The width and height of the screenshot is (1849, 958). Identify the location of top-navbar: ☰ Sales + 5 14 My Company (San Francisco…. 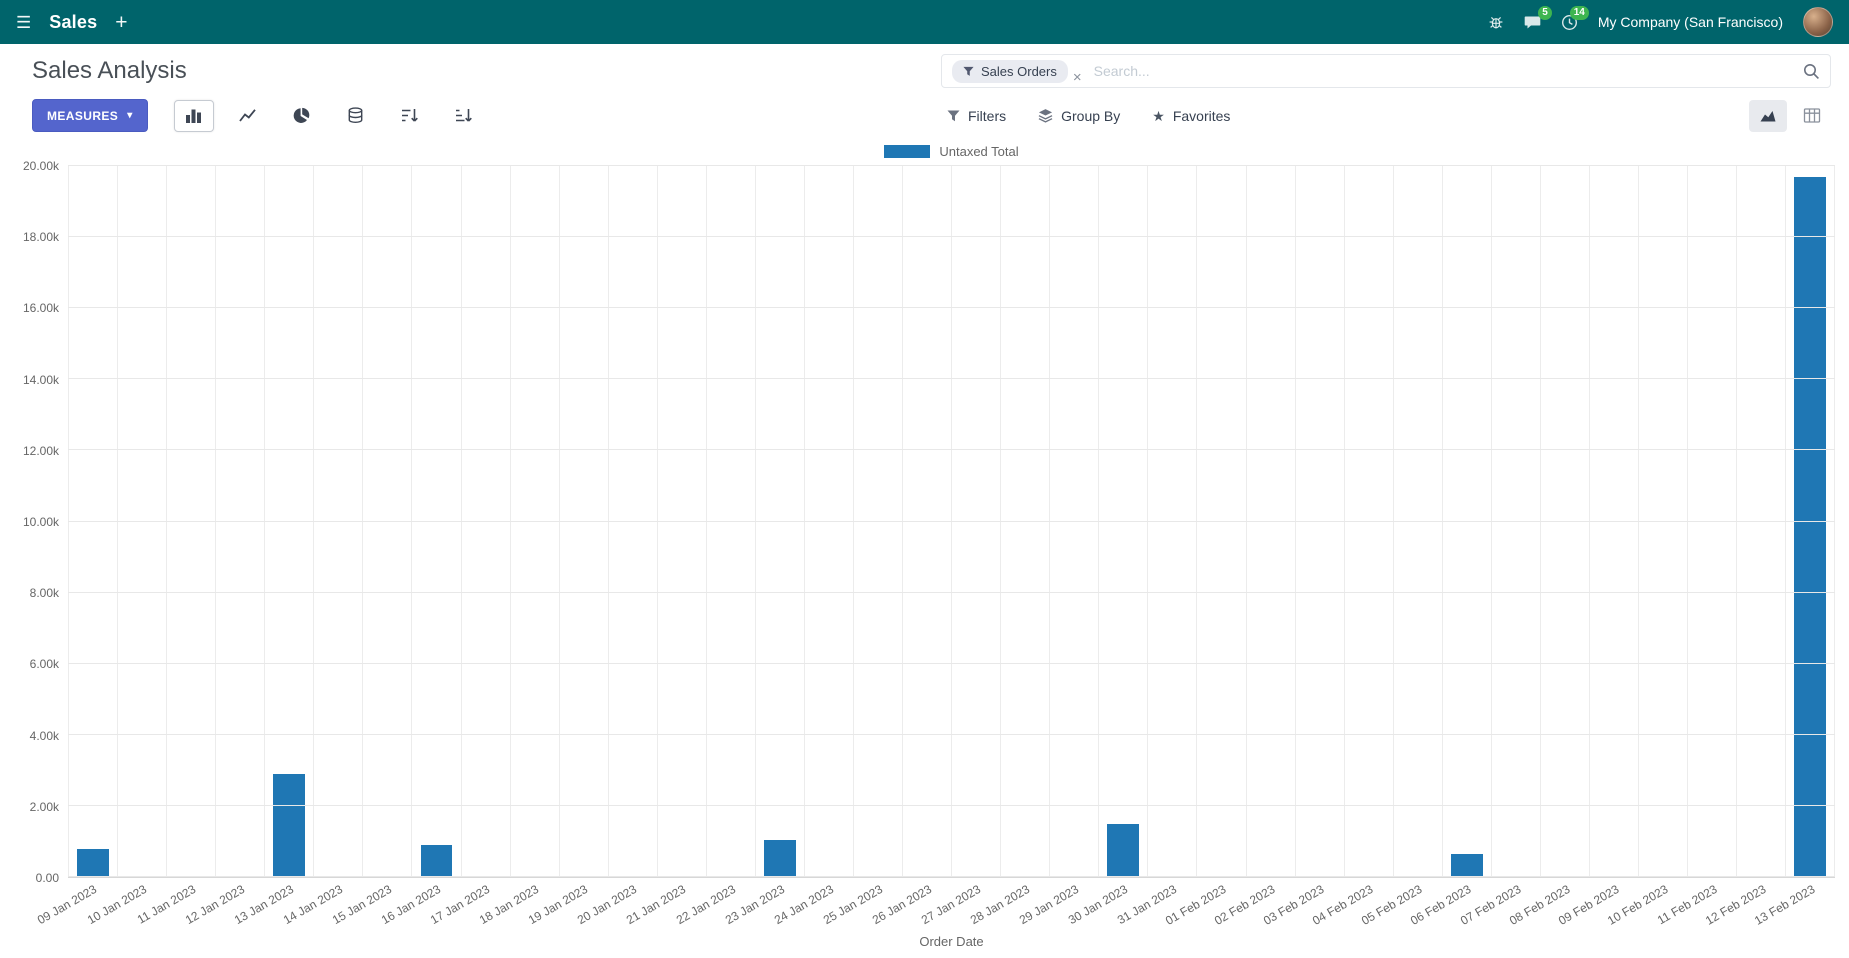
(924, 22).